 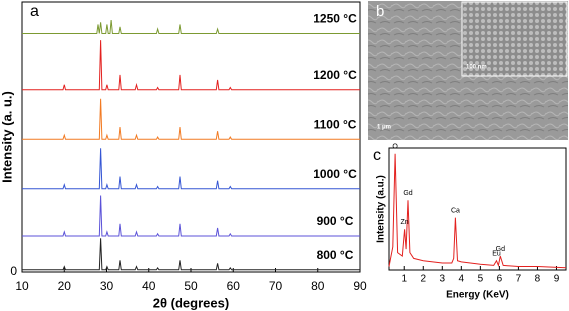 I want to click on x-tick-label: 4, so click(x=462, y=279).